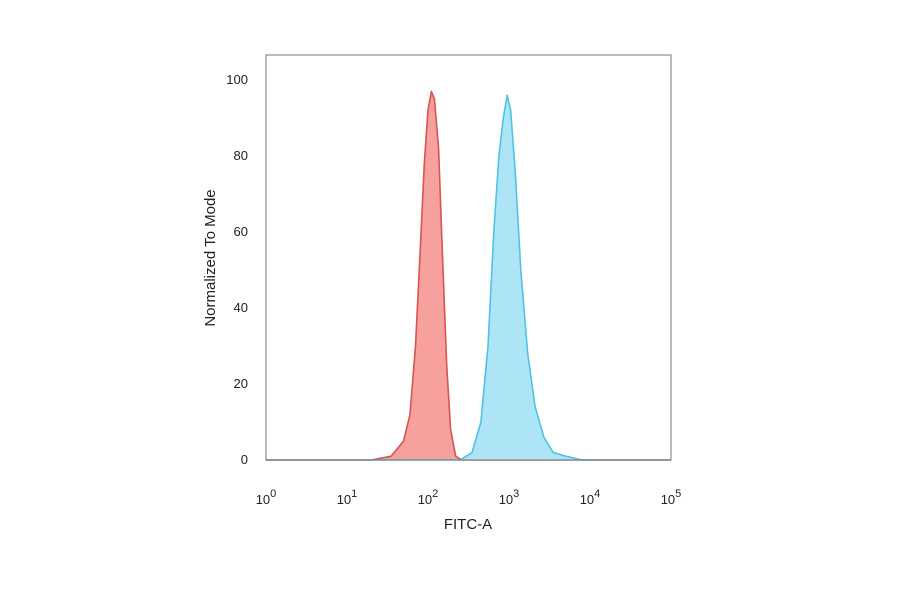  What do you see at coordinates (469, 497) in the screenshot?
I see `x-axis-ticks: 10⁰ 10¹ 10² 10³ 10⁴ 10⁵` at bounding box center [469, 497].